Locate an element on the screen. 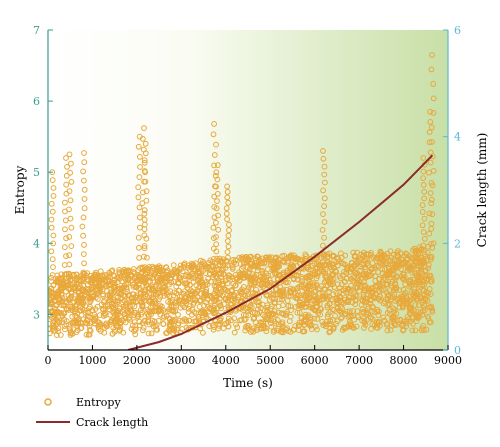 The image size is (500, 447). legend-item-entropy: Entropy is located at coordinates (91, 402).